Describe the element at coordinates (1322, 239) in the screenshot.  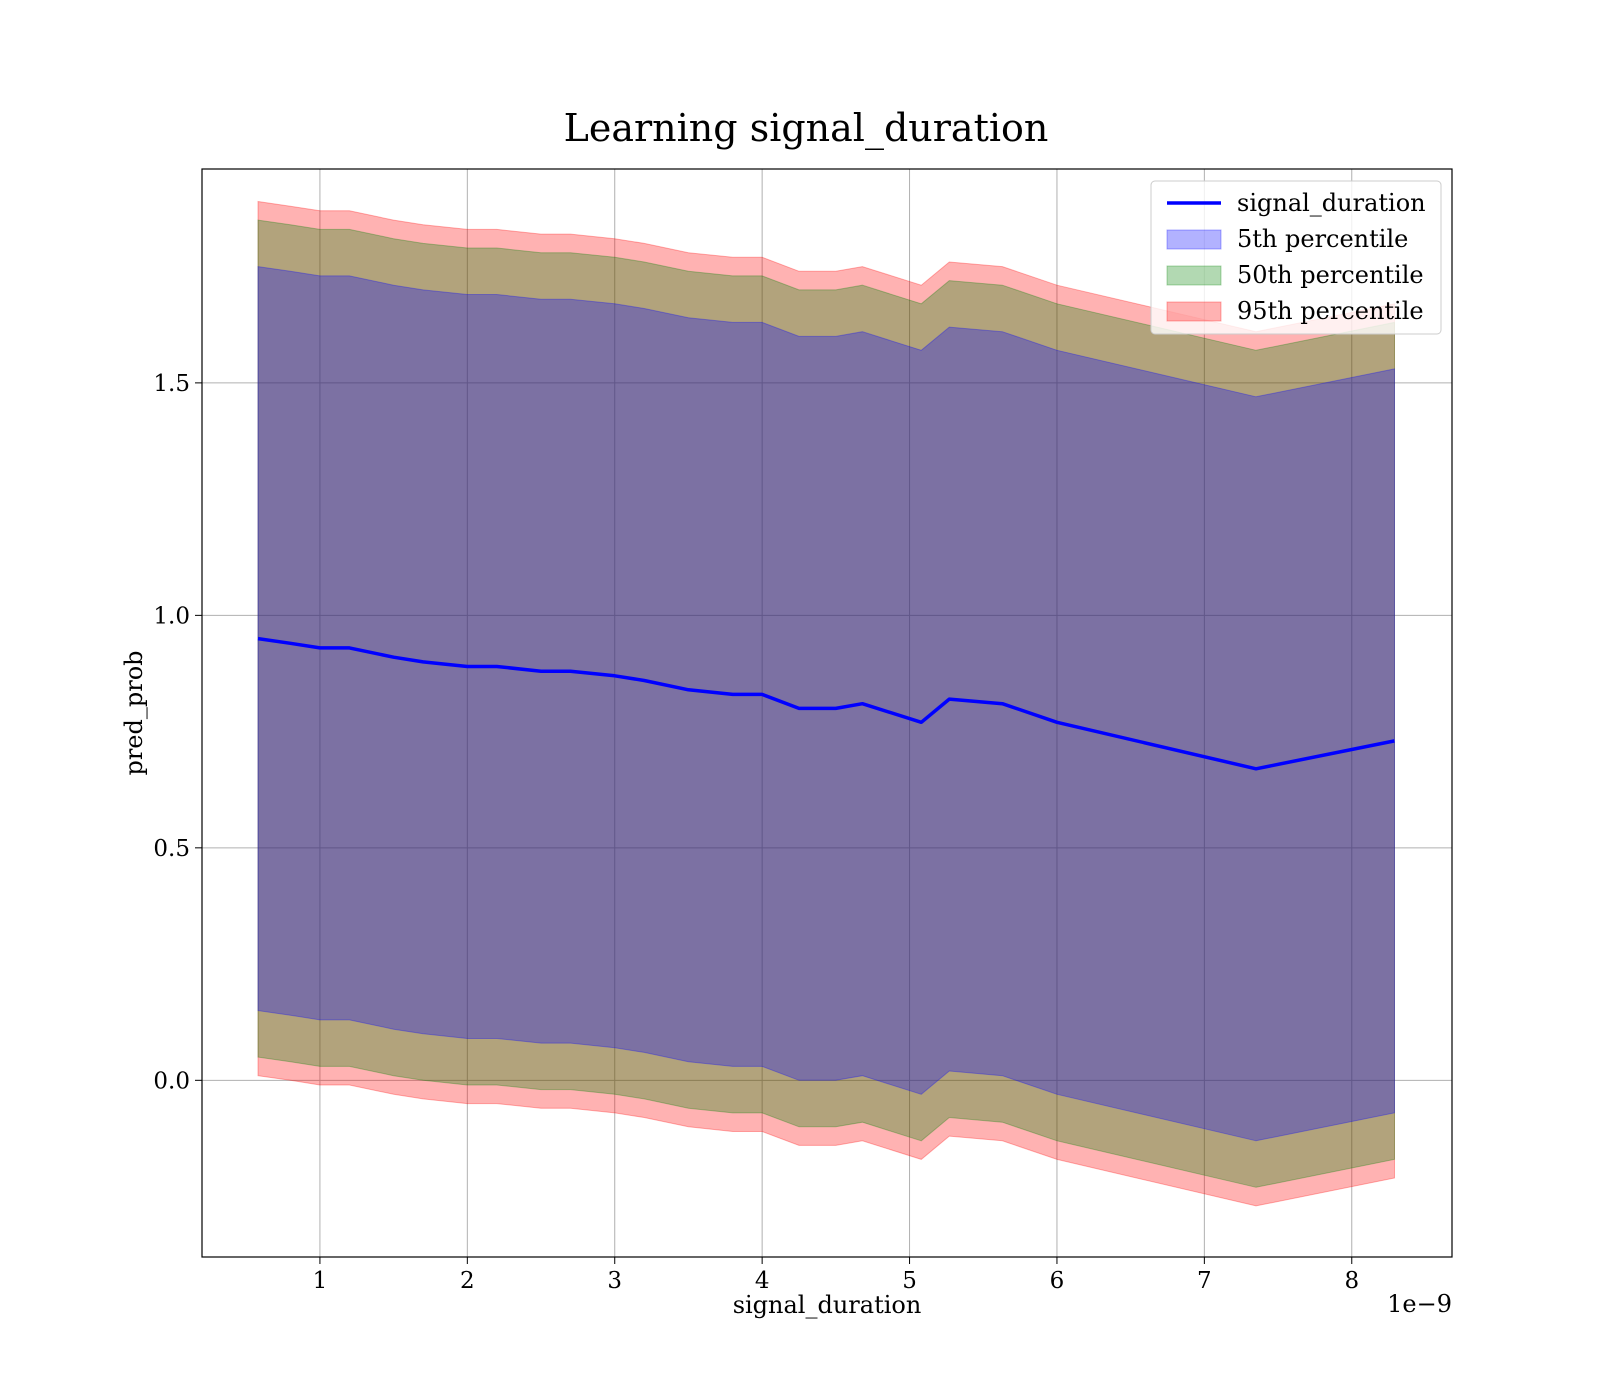
I see `legend-label: 5th percentile` at that location.